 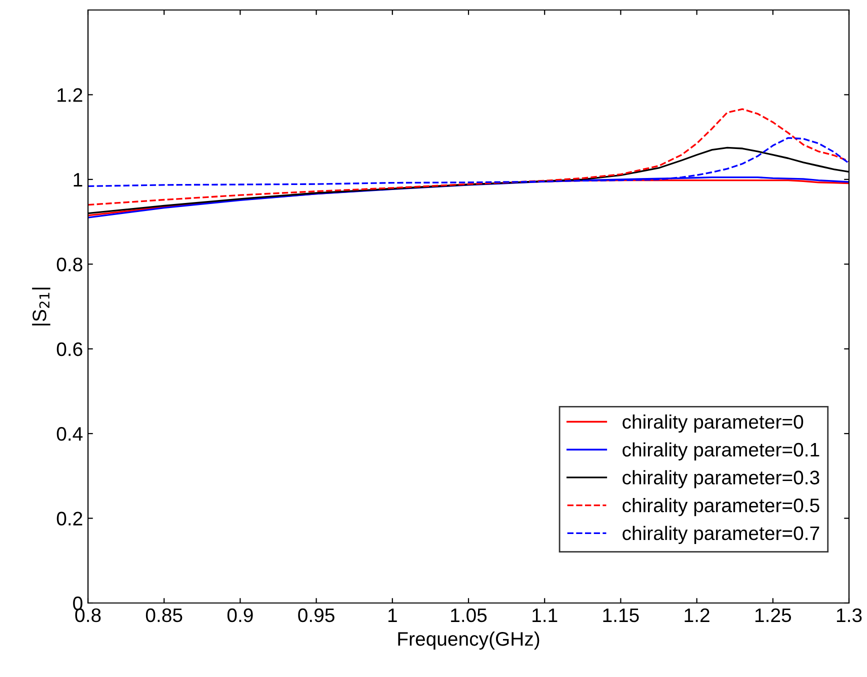 What do you see at coordinates (392, 615) in the screenshot?
I see `x-tick-label: 1` at bounding box center [392, 615].